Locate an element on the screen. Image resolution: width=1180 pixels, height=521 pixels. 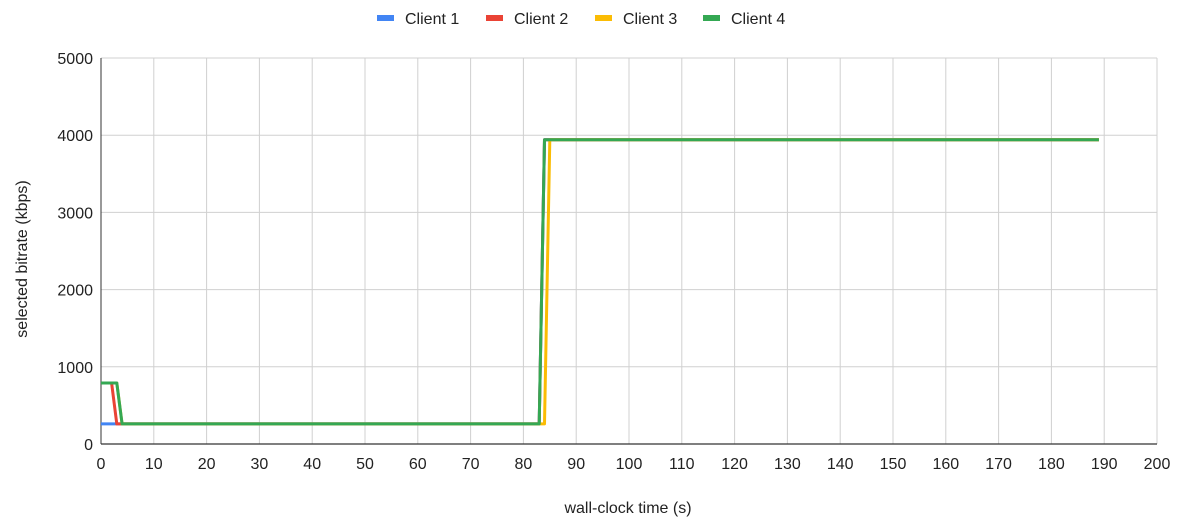
x-tick-label: 120 is located at coordinates (734, 464).